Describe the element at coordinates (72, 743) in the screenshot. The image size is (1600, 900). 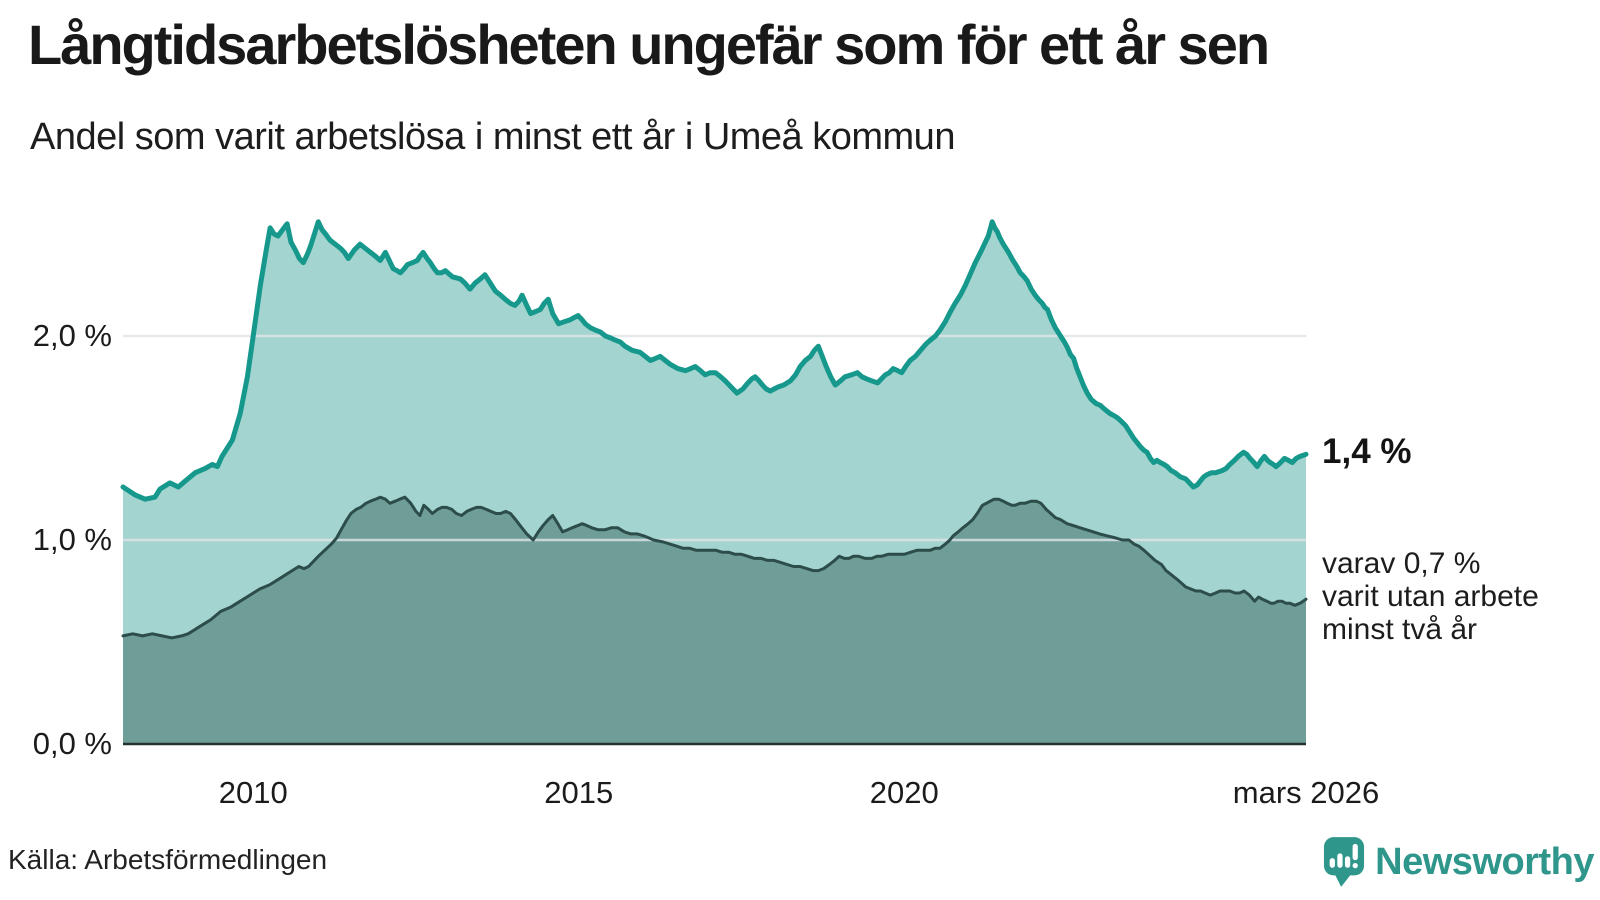
I see `y-tick-0-0: 0,0 %` at that location.